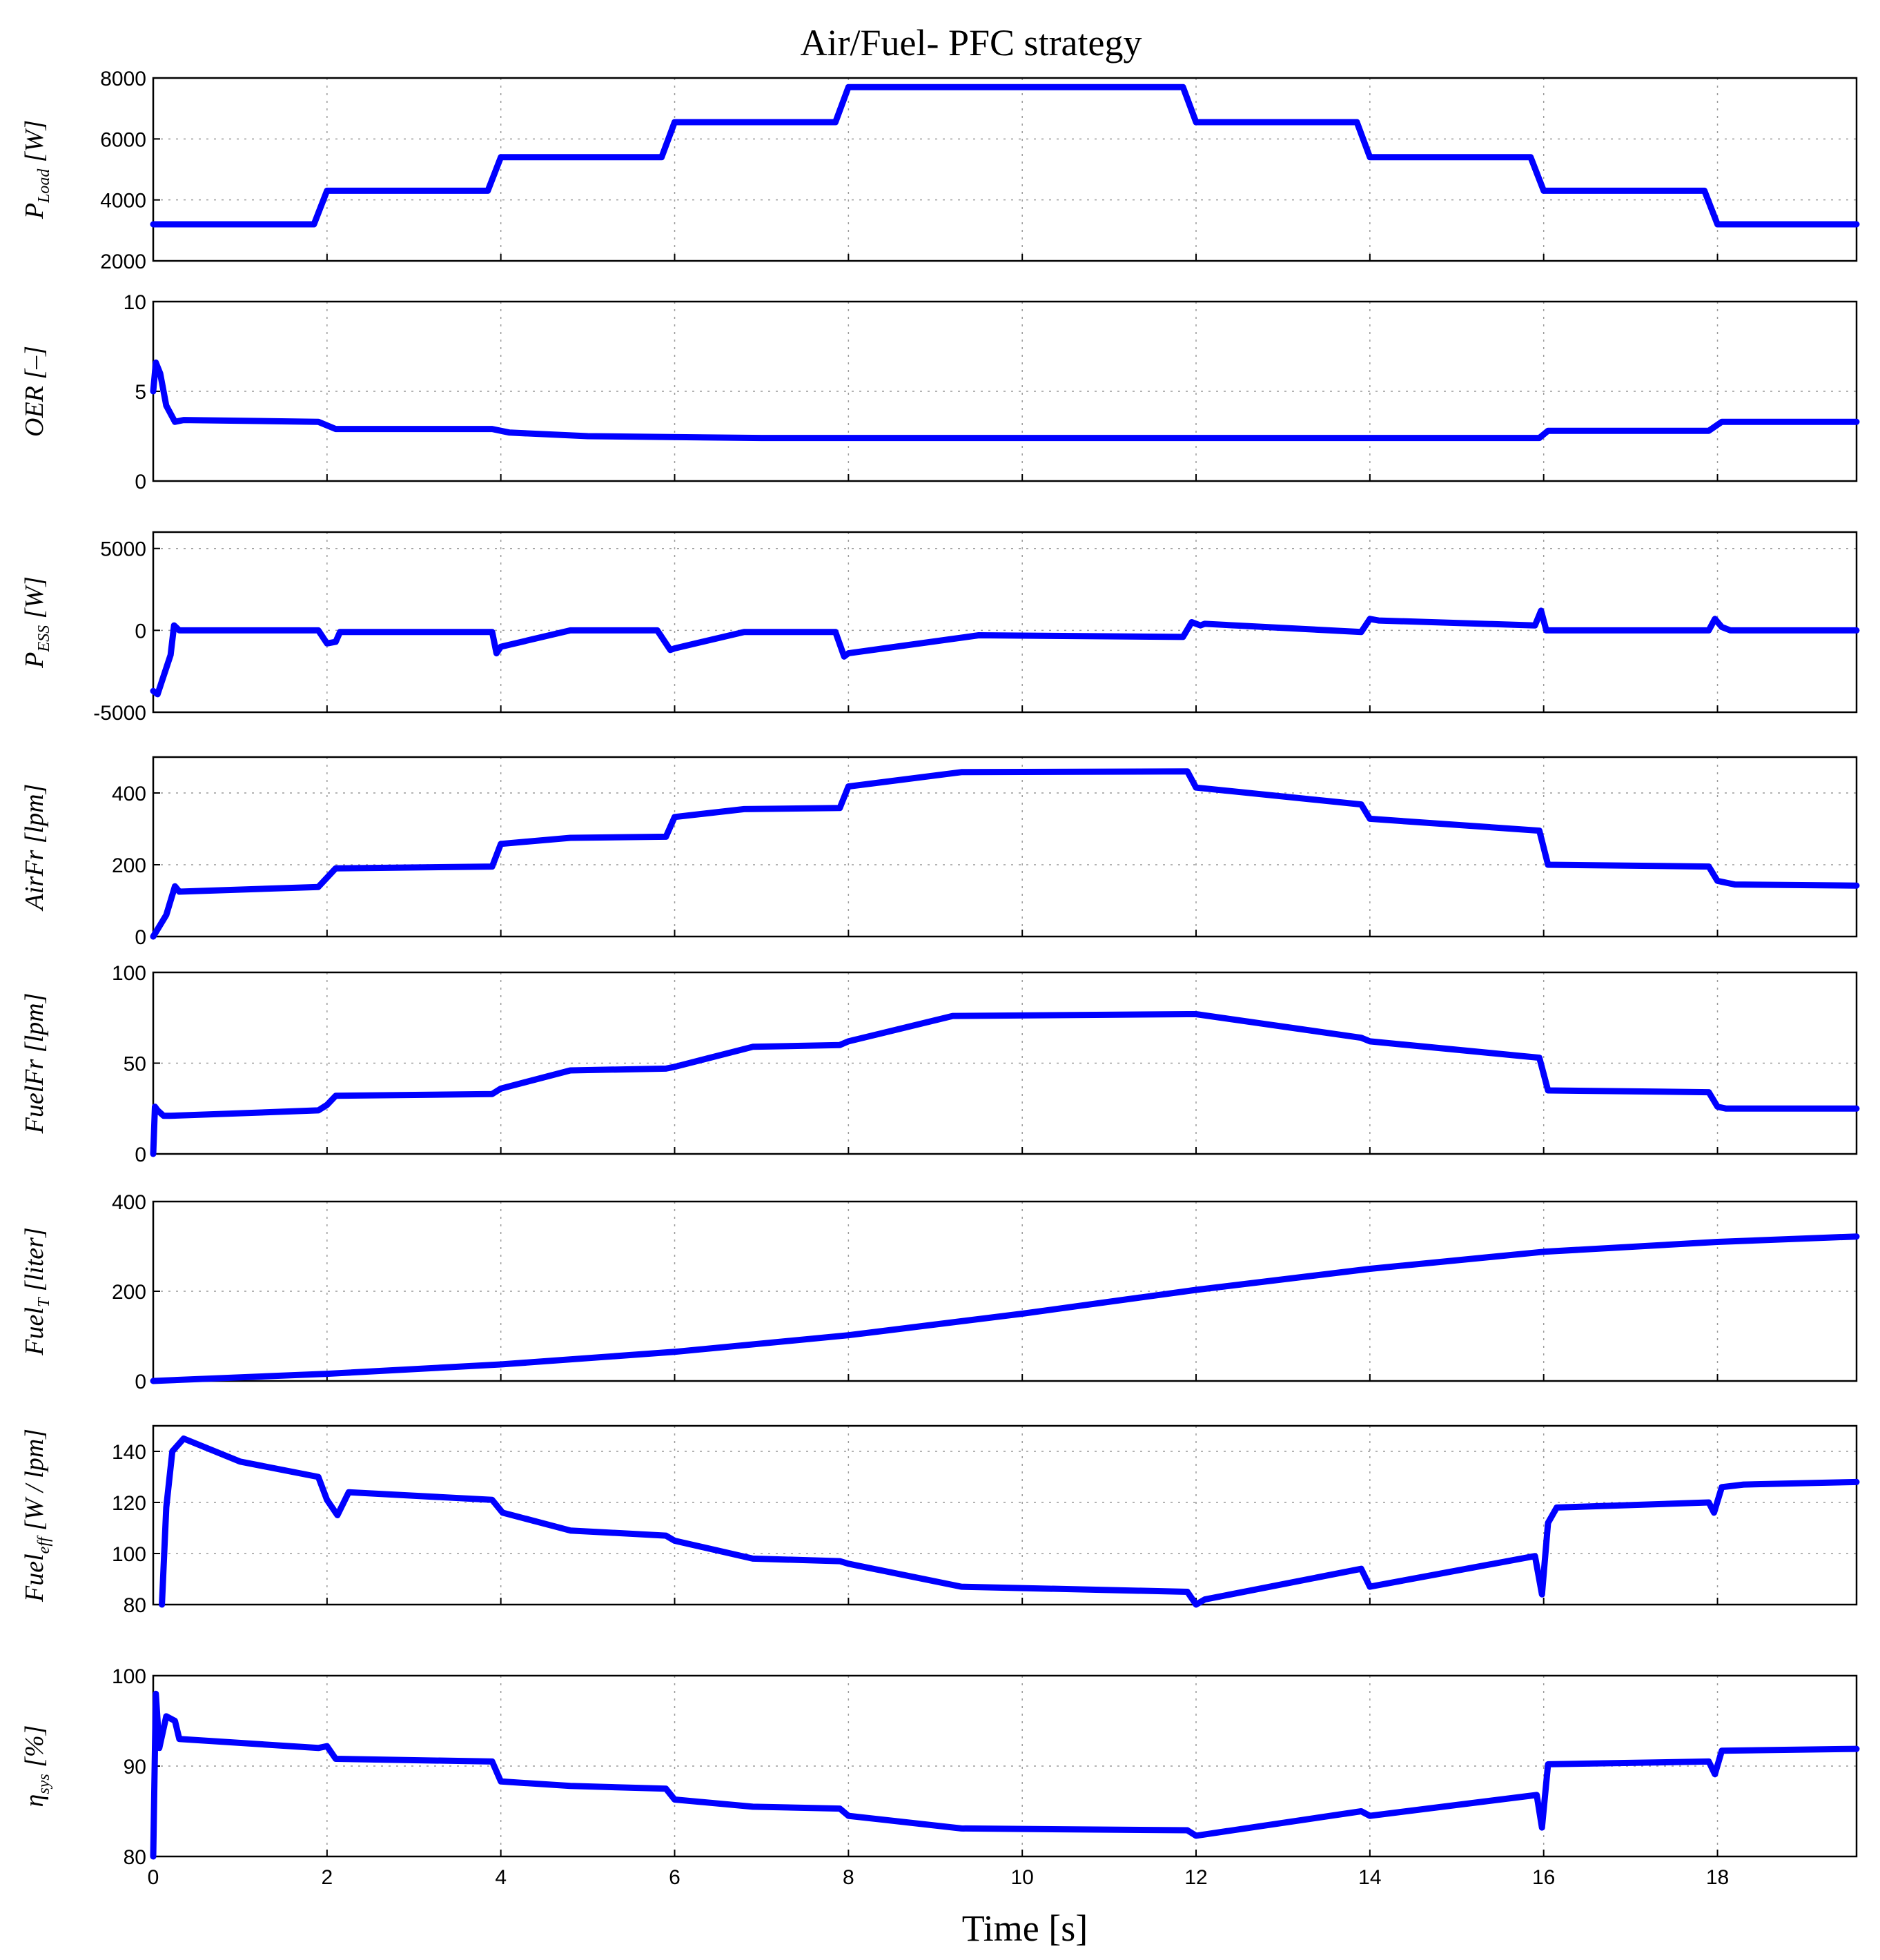 This screenshot has width=1880, height=1960. What do you see at coordinates (1717, 1877) in the screenshot?
I see `x-tick-label: 18` at bounding box center [1717, 1877].